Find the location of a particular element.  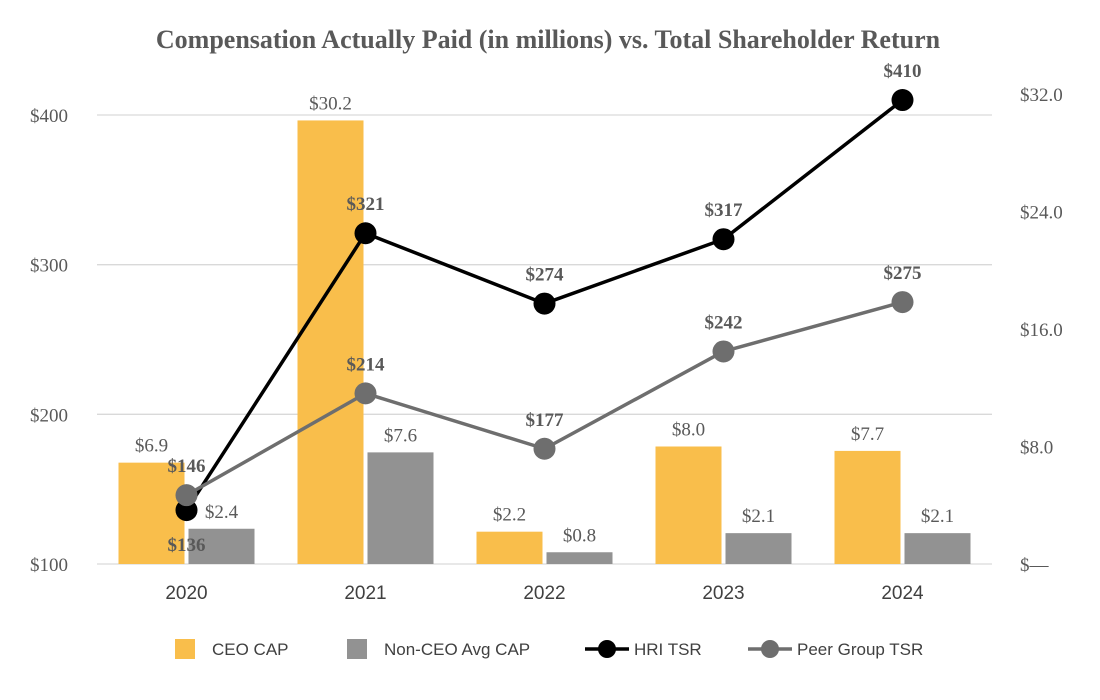

hri-tsr-label-2024: $410 is located at coordinates (903, 71).